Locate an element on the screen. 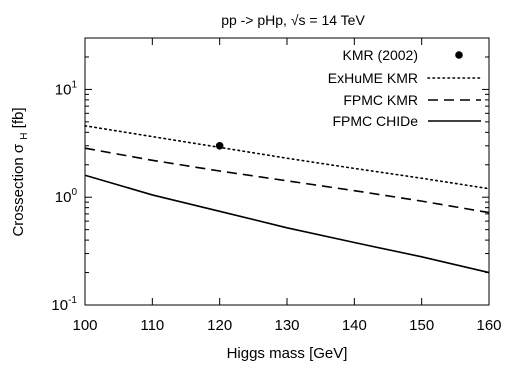  y-axis-label-unit: [fb] is located at coordinates (18, 117).